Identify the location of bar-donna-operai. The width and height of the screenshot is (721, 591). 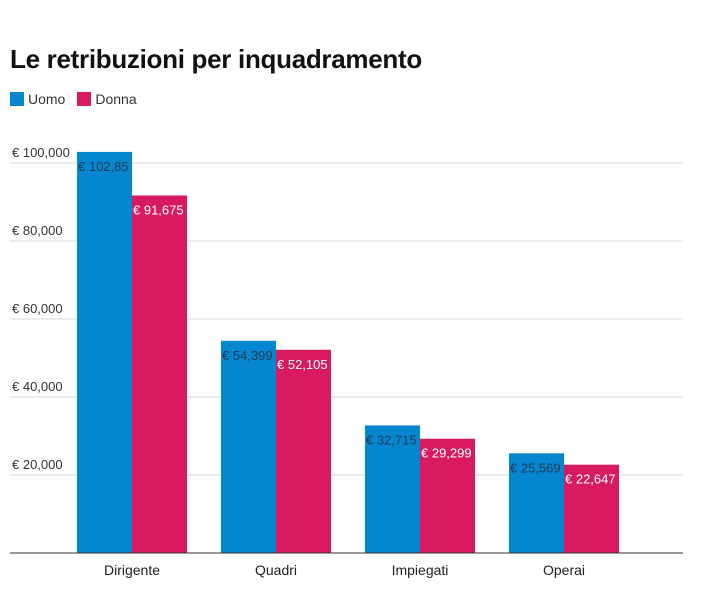
(591, 508).